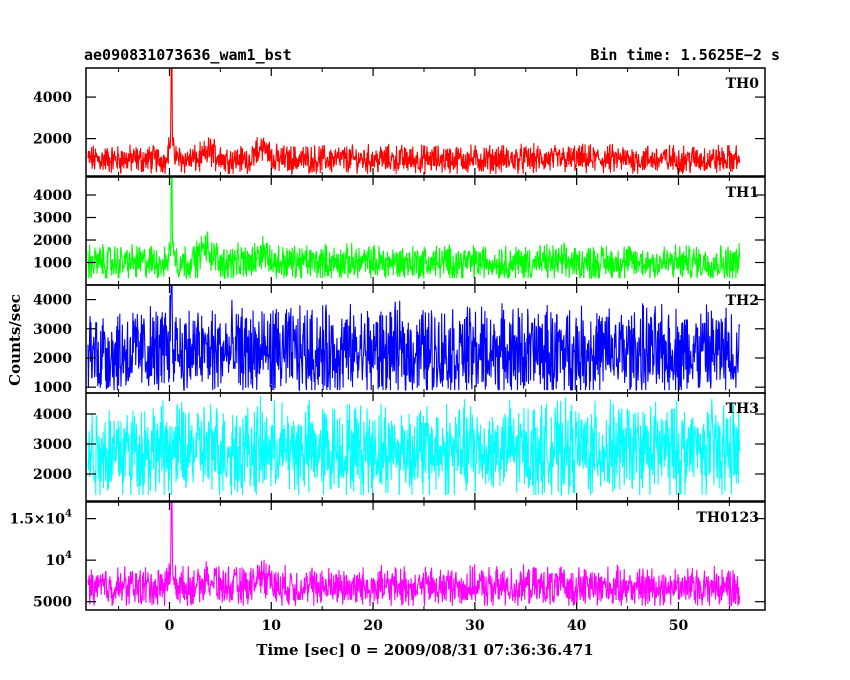 Image resolution: width=850 pixels, height=680 pixels. Describe the element at coordinates (742, 301) in the screenshot. I see `panel-label-th2: TH2` at that location.